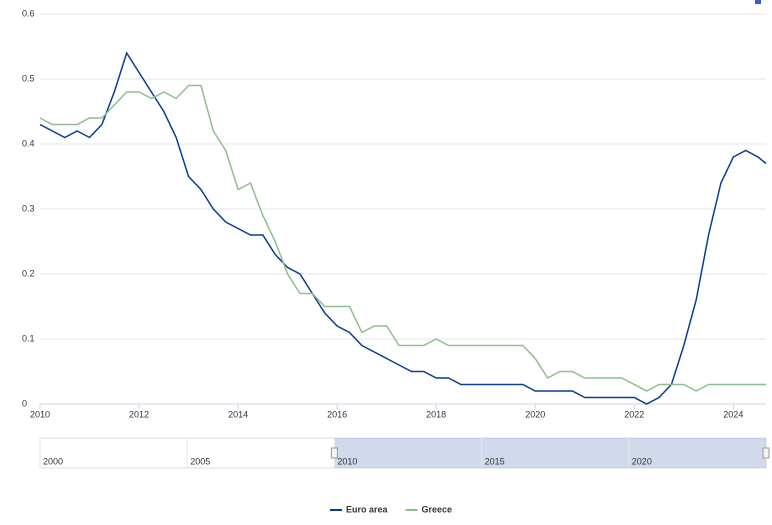 This screenshot has height=525, width=772. What do you see at coordinates (436, 414) in the screenshot?
I see `x-tick-label: 2018` at bounding box center [436, 414].